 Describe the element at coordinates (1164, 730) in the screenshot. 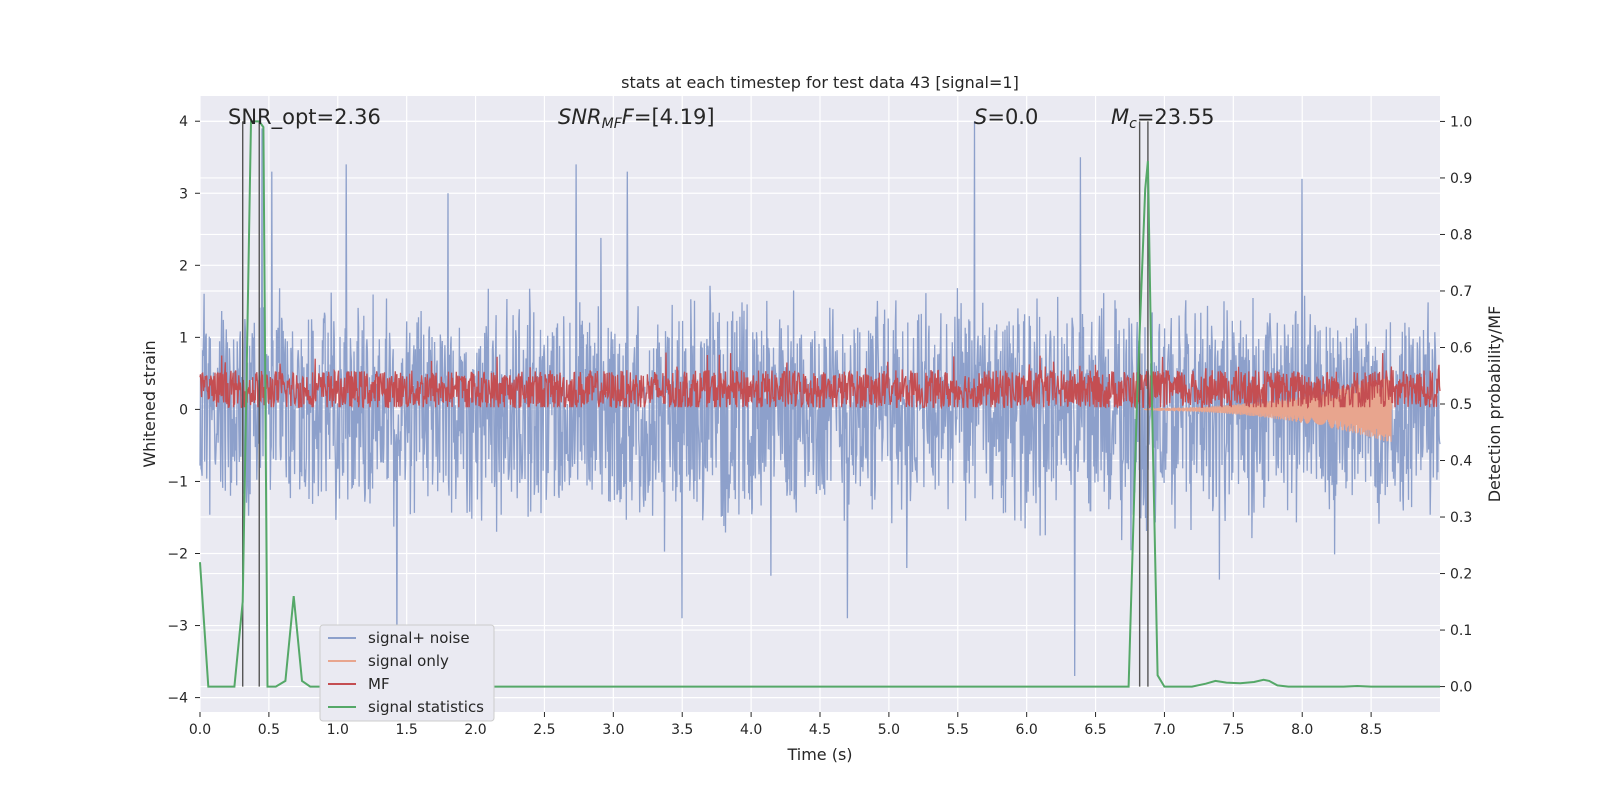

I see `x-tick-label: 7.0` at that location.